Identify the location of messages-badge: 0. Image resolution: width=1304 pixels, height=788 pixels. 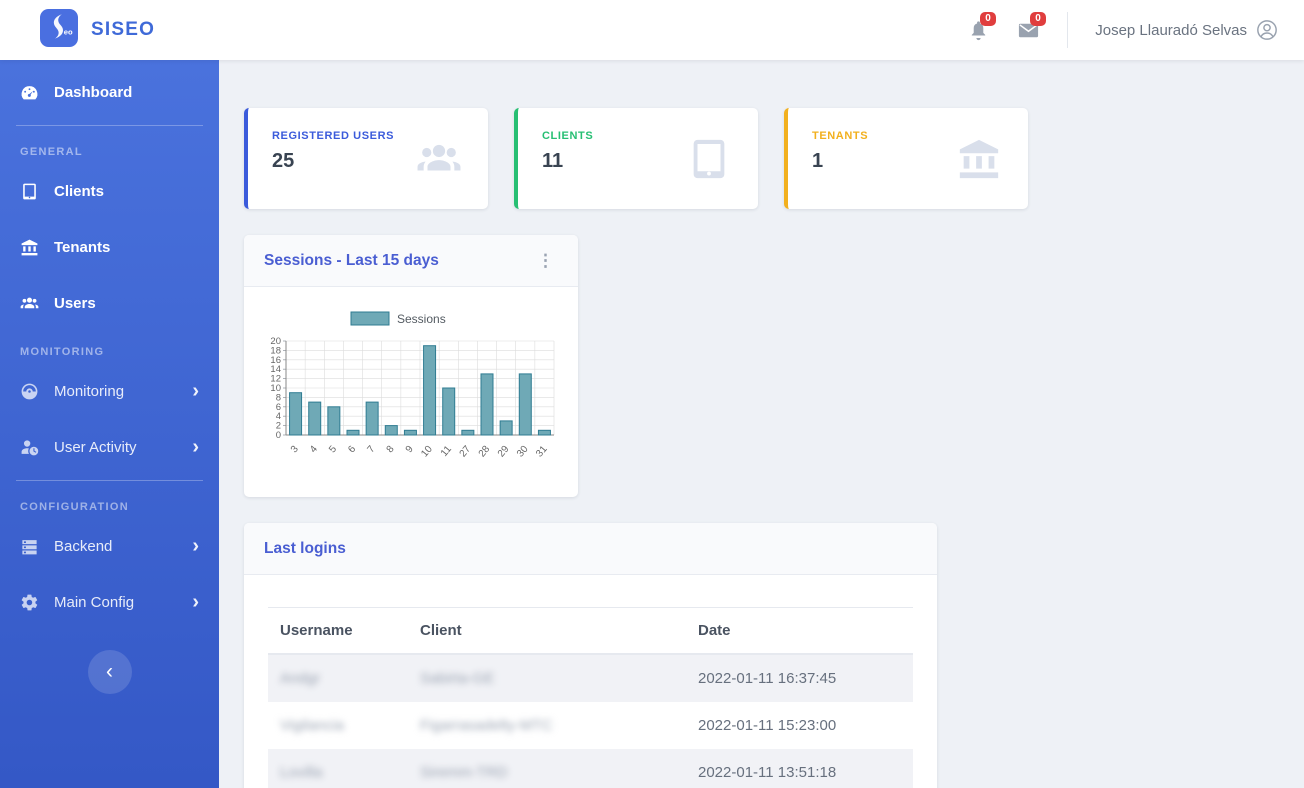
(1038, 18).